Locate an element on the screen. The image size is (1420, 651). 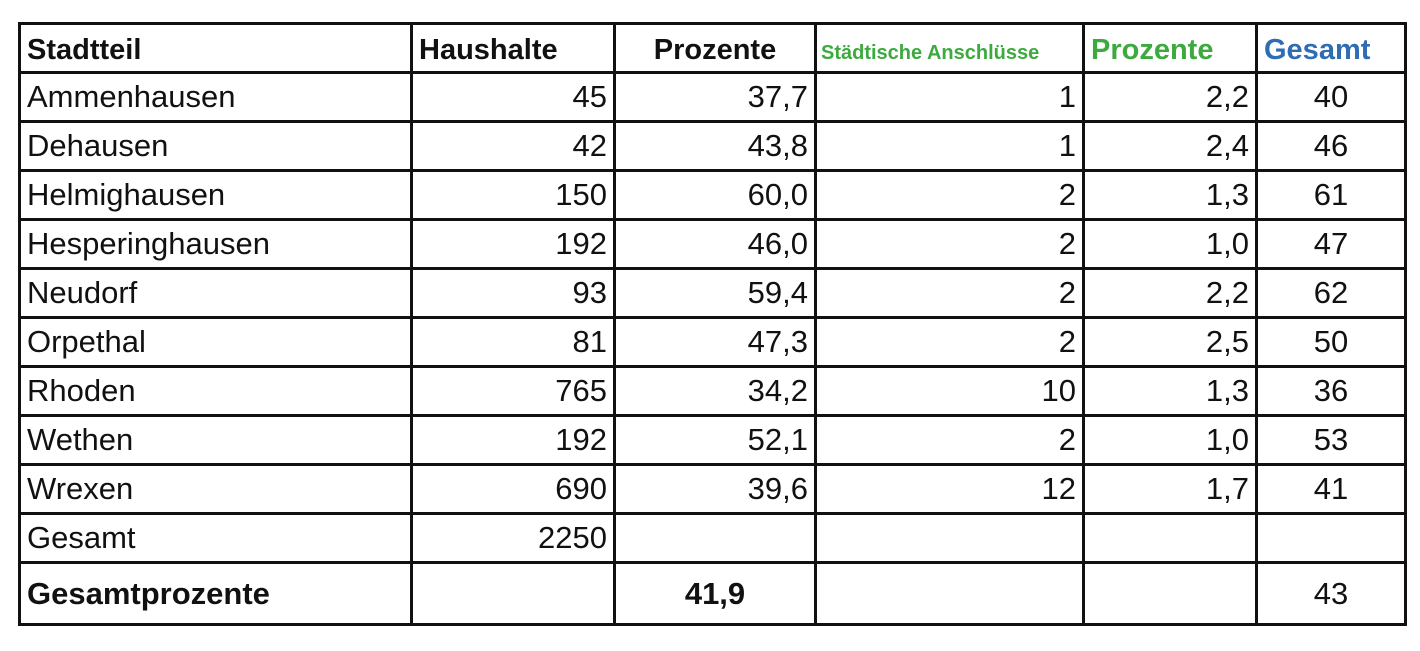
cell-haushalte: 690 is located at coordinates (513, 489).